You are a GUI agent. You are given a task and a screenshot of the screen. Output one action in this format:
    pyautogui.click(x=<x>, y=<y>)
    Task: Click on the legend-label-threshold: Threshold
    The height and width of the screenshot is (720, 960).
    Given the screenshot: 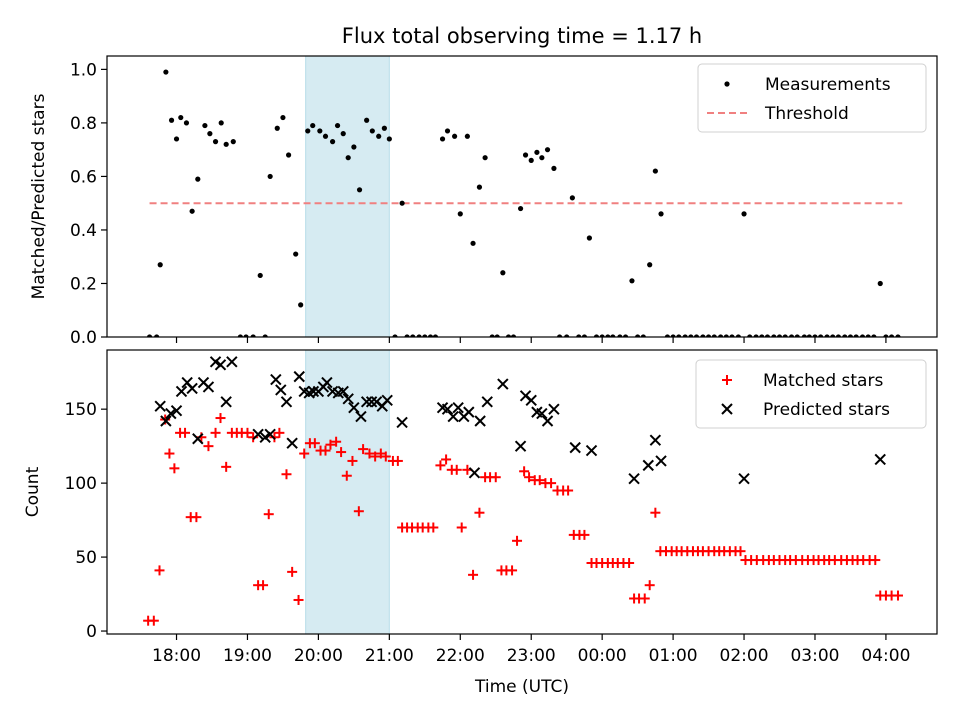 What is the action you would take?
    pyautogui.click(x=806, y=114)
    